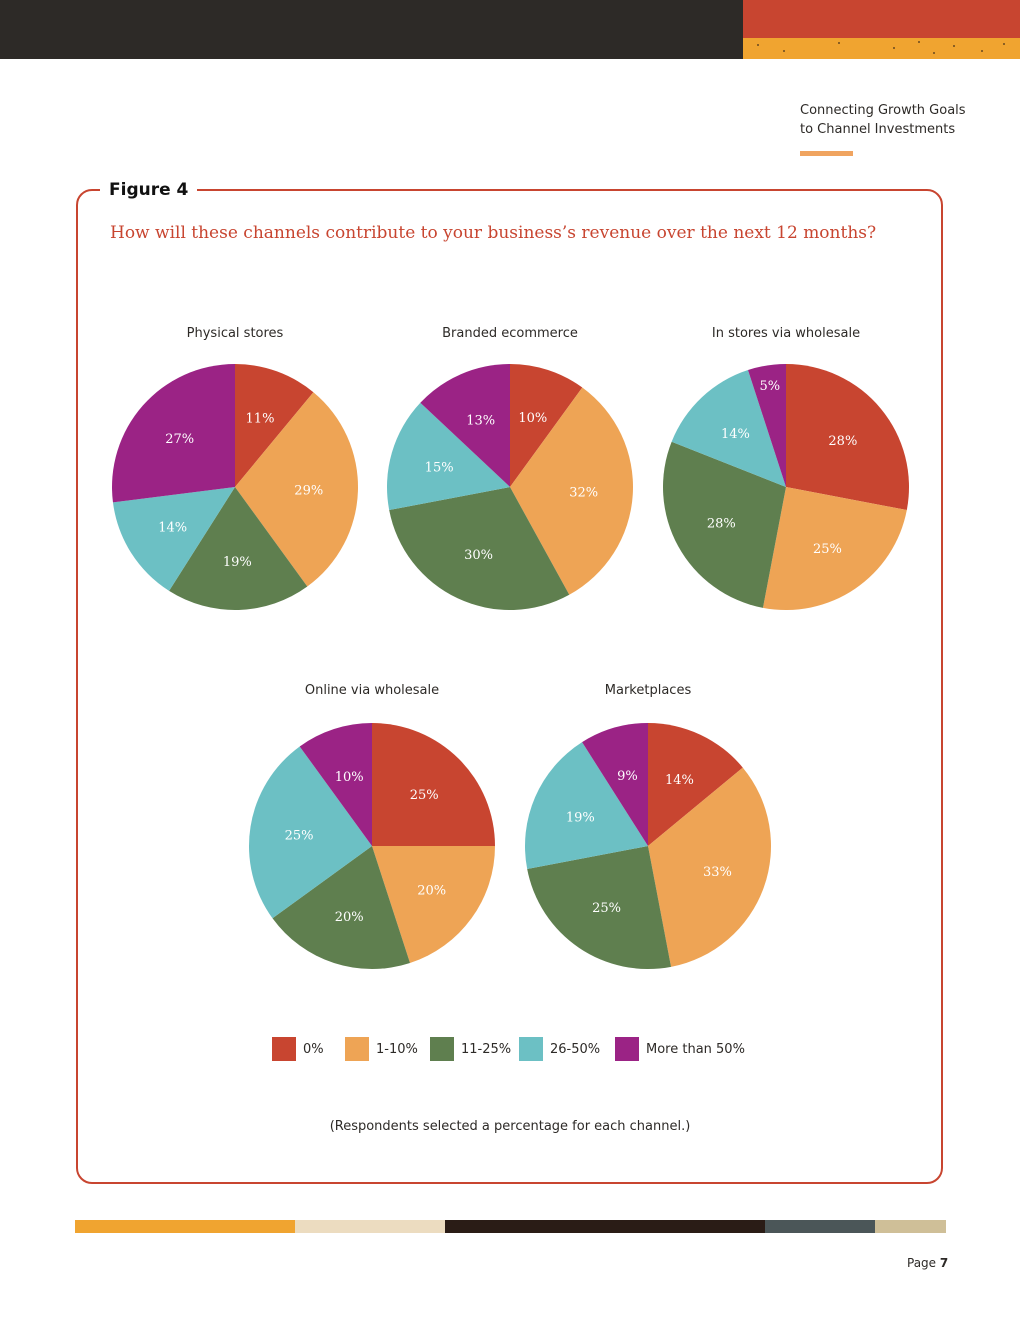  Describe the element at coordinates (944, 1263) in the screenshot. I see `page-number-value: 7` at that location.